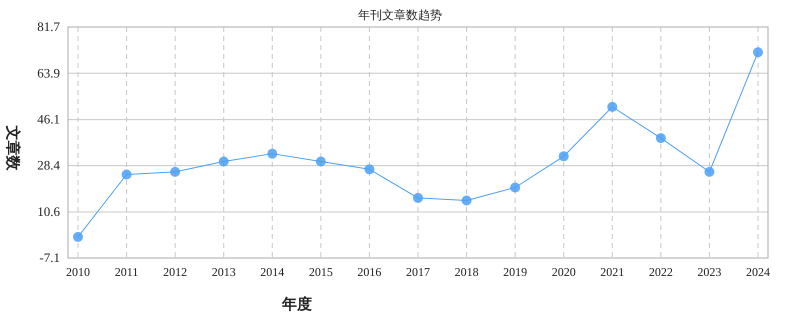  What do you see at coordinates (49, 257) in the screenshot?
I see `y-tick-label: -7.1` at bounding box center [49, 257].